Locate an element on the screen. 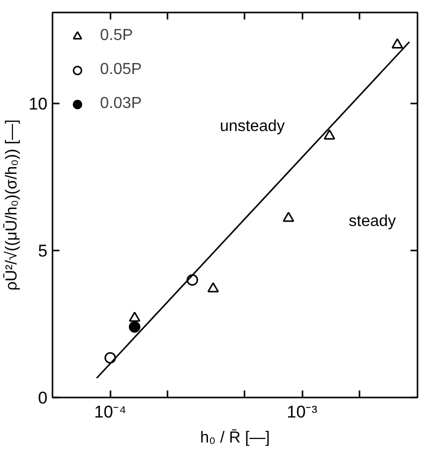  annotation: unsteady is located at coordinates (252, 126).